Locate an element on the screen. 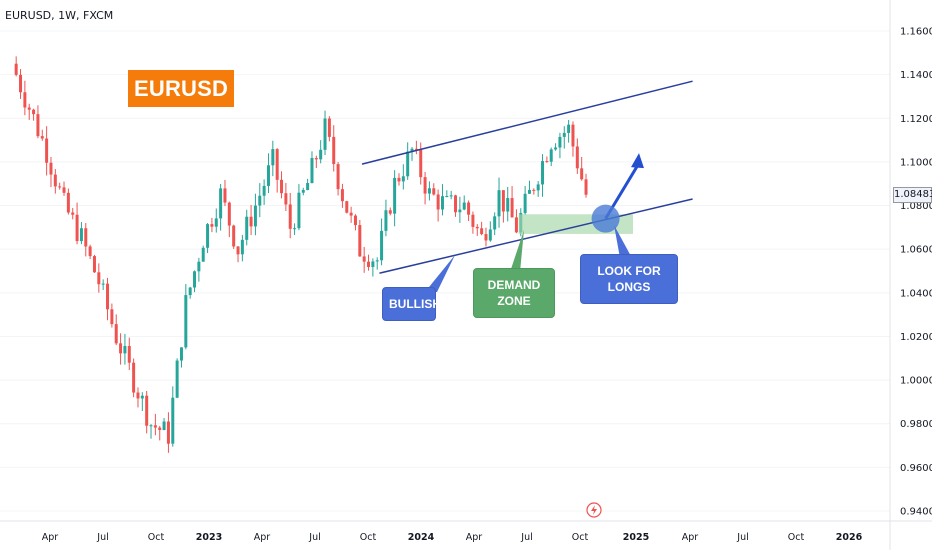 The image size is (932, 550). price-tick-label: 0.94000 is located at coordinates (916, 512).